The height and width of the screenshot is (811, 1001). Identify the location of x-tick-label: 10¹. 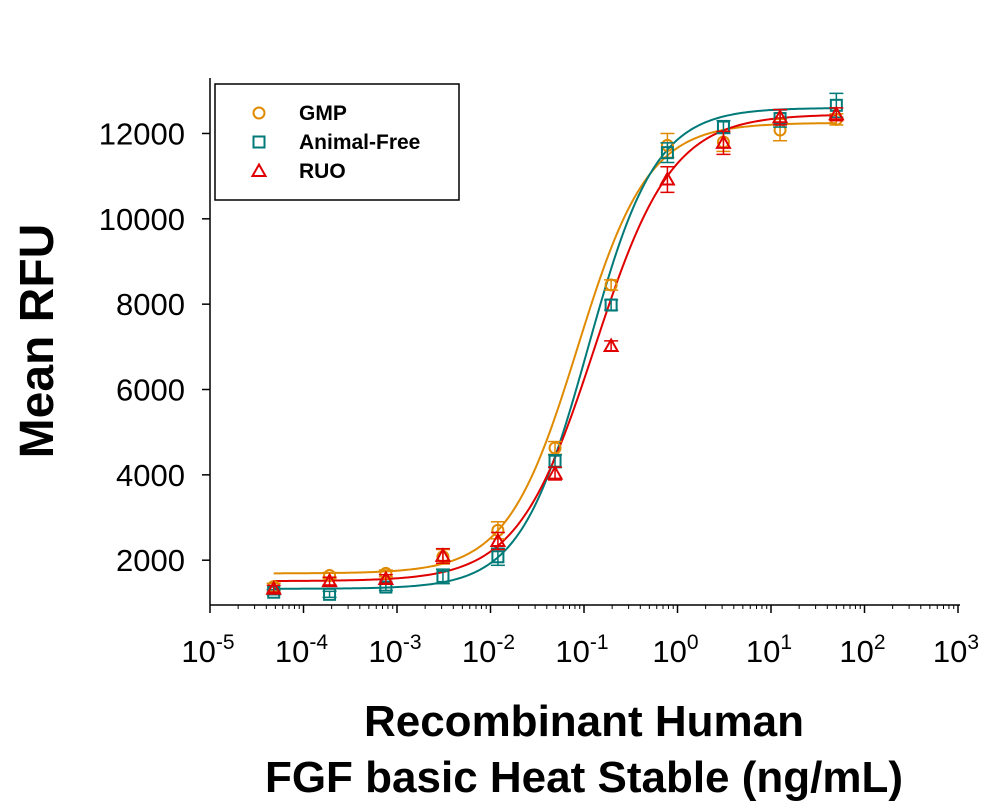
(769, 650).